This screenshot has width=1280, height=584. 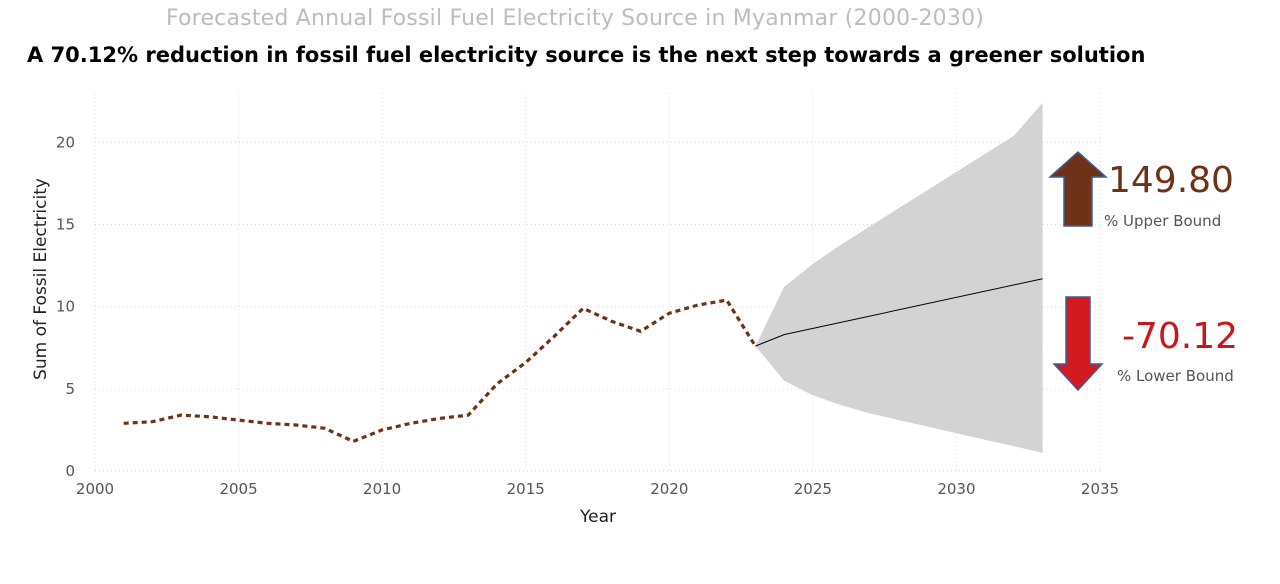 I want to click on x-tick-label: 2005, so click(x=238, y=489).